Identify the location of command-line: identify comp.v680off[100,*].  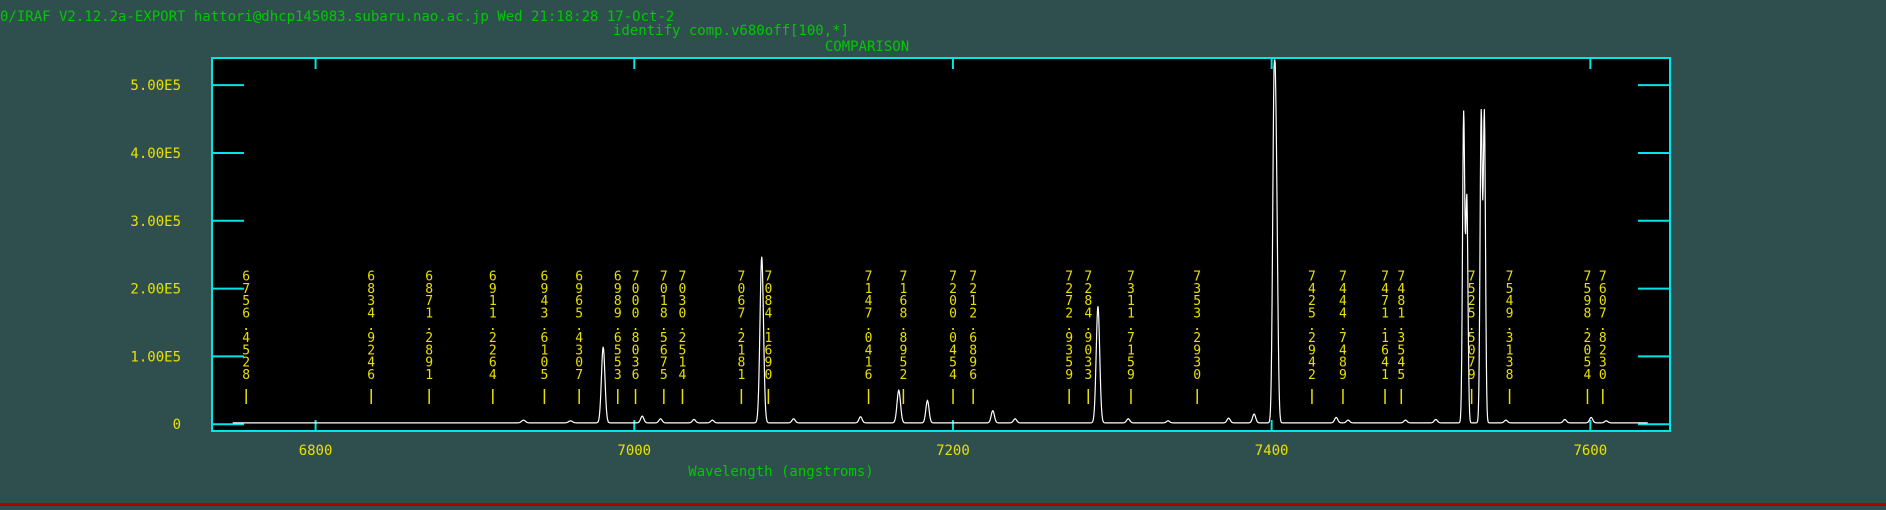
(731, 31).